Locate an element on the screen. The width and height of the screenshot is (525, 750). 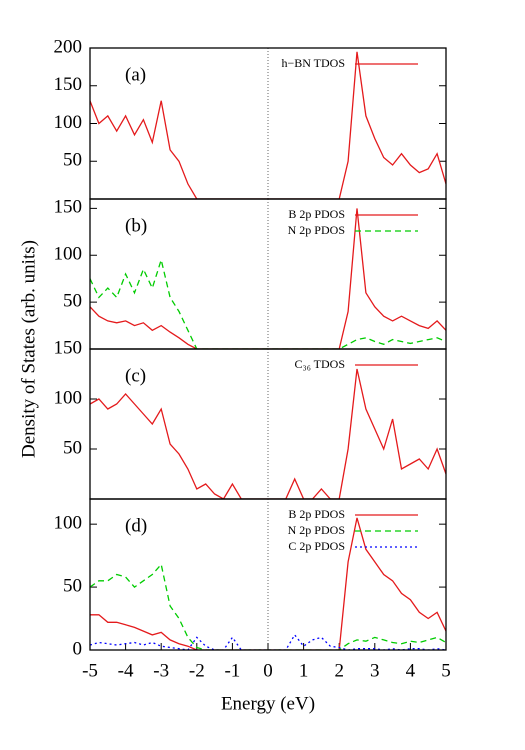
x-tick-label: 5 is located at coordinates (446, 670).